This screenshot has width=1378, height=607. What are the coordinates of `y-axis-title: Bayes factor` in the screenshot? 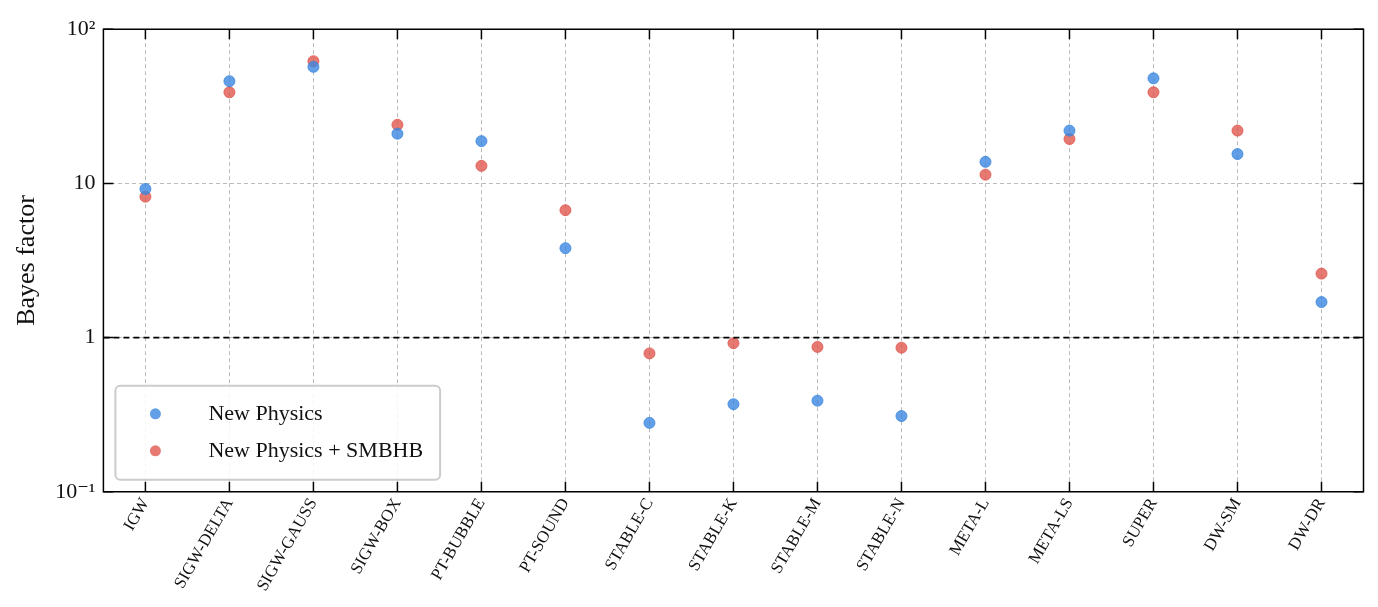 It's located at (26, 260).